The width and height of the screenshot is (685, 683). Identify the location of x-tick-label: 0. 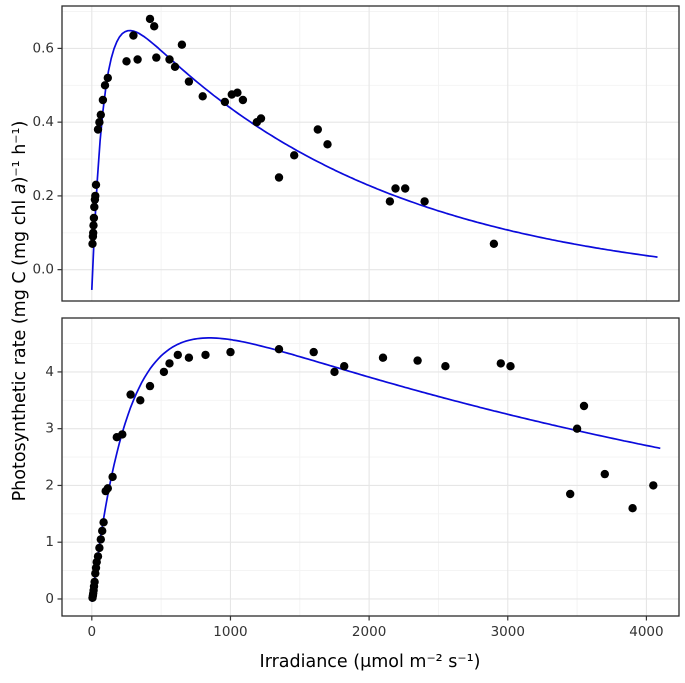
(92, 632).